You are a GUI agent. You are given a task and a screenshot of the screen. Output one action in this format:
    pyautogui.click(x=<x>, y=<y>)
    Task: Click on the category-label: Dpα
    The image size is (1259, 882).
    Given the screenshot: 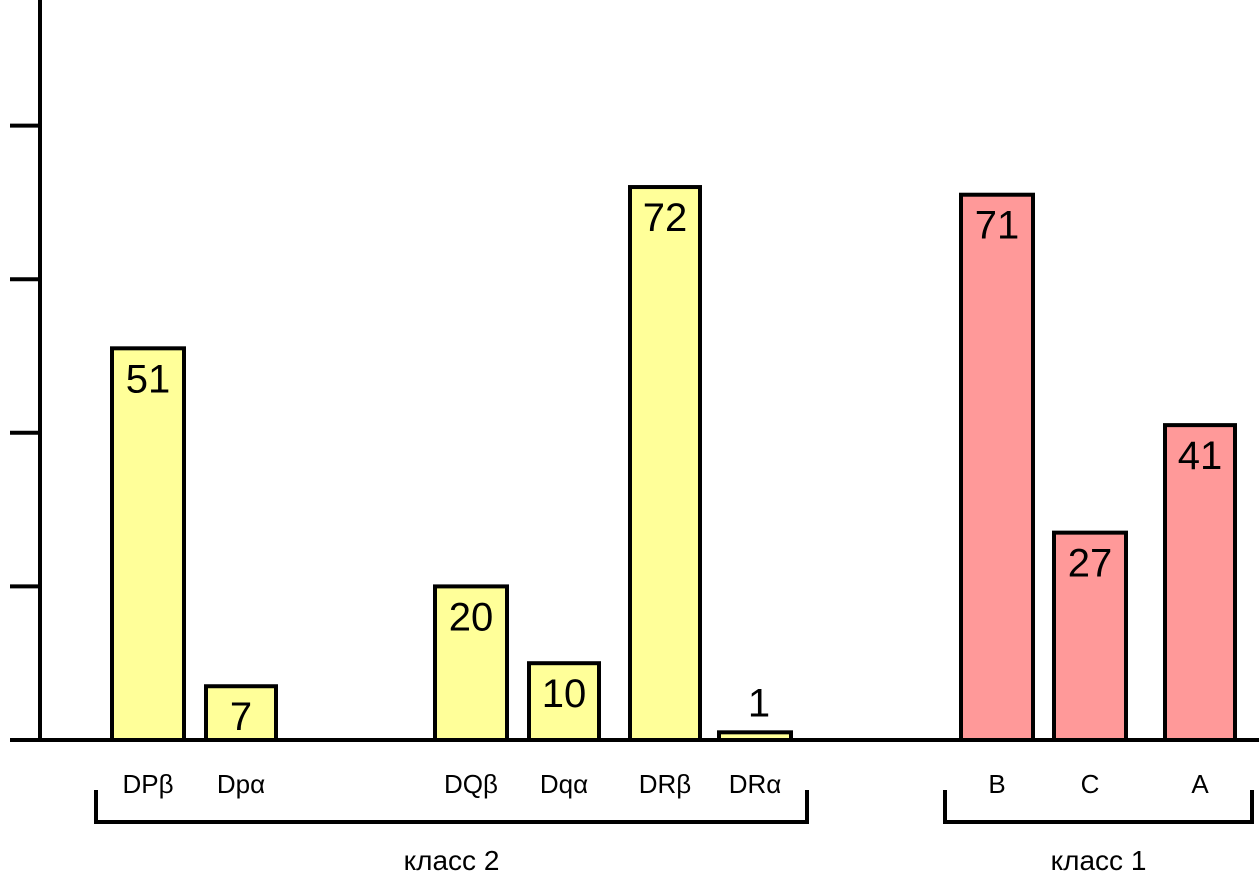 What is the action you would take?
    pyautogui.click(x=241, y=784)
    